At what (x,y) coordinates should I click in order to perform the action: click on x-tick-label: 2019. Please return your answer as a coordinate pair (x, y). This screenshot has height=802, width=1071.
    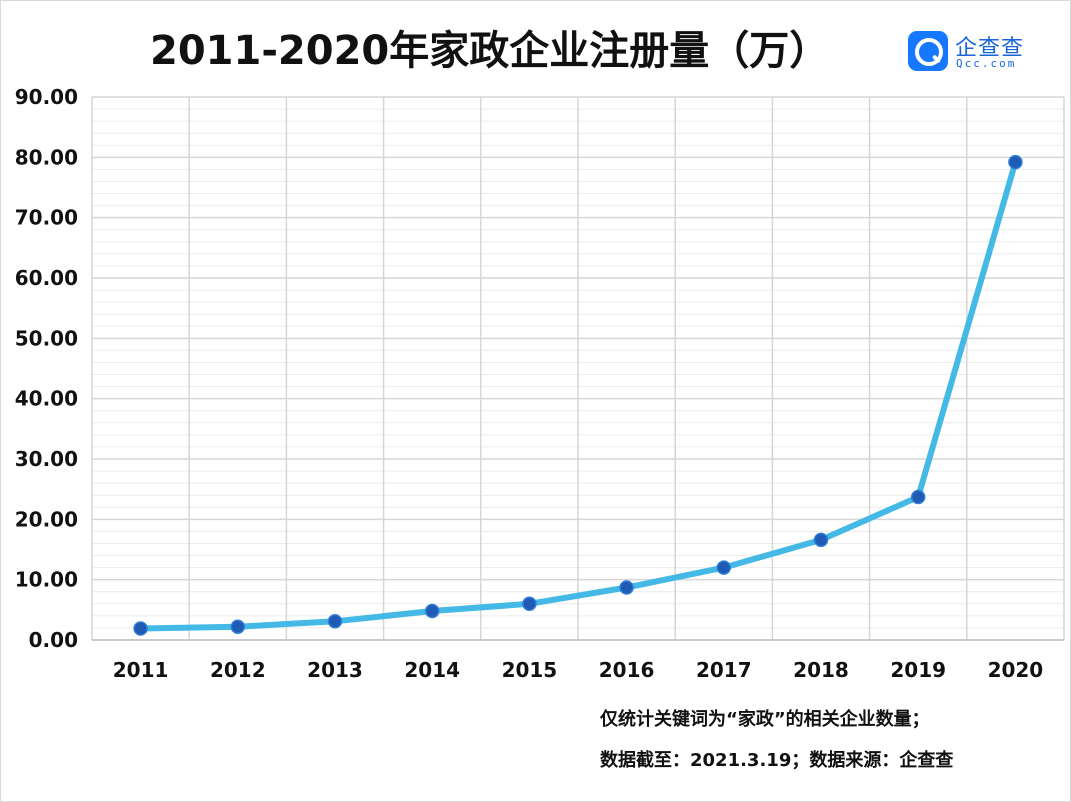
    Looking at the image, I should click on (918, 670).